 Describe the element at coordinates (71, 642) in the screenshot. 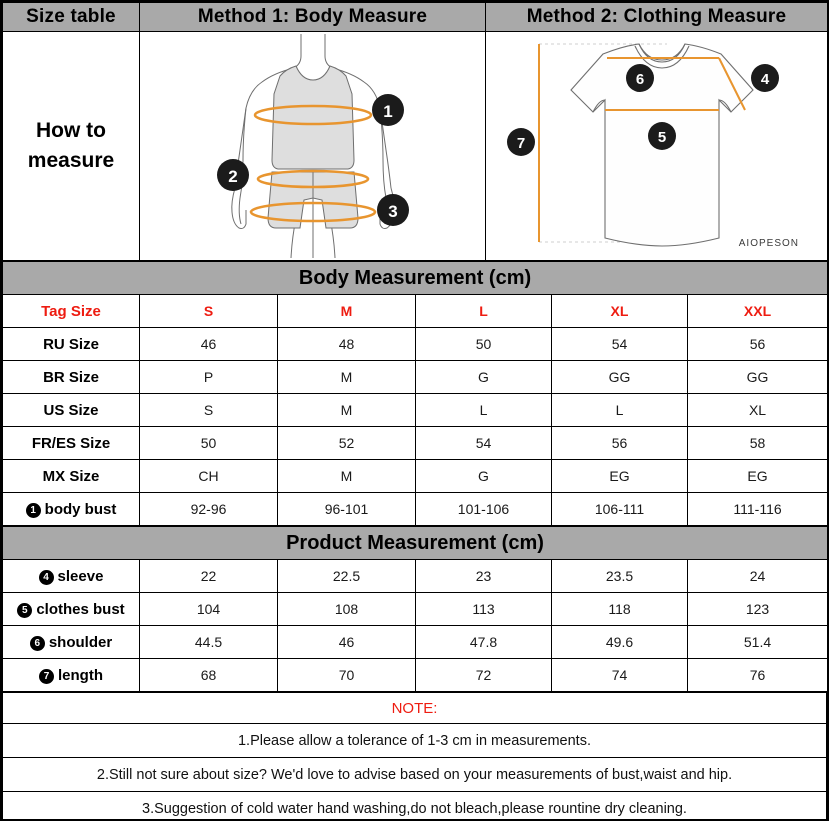

I see `row-label-shoulder: 6 shoulder` at that location.